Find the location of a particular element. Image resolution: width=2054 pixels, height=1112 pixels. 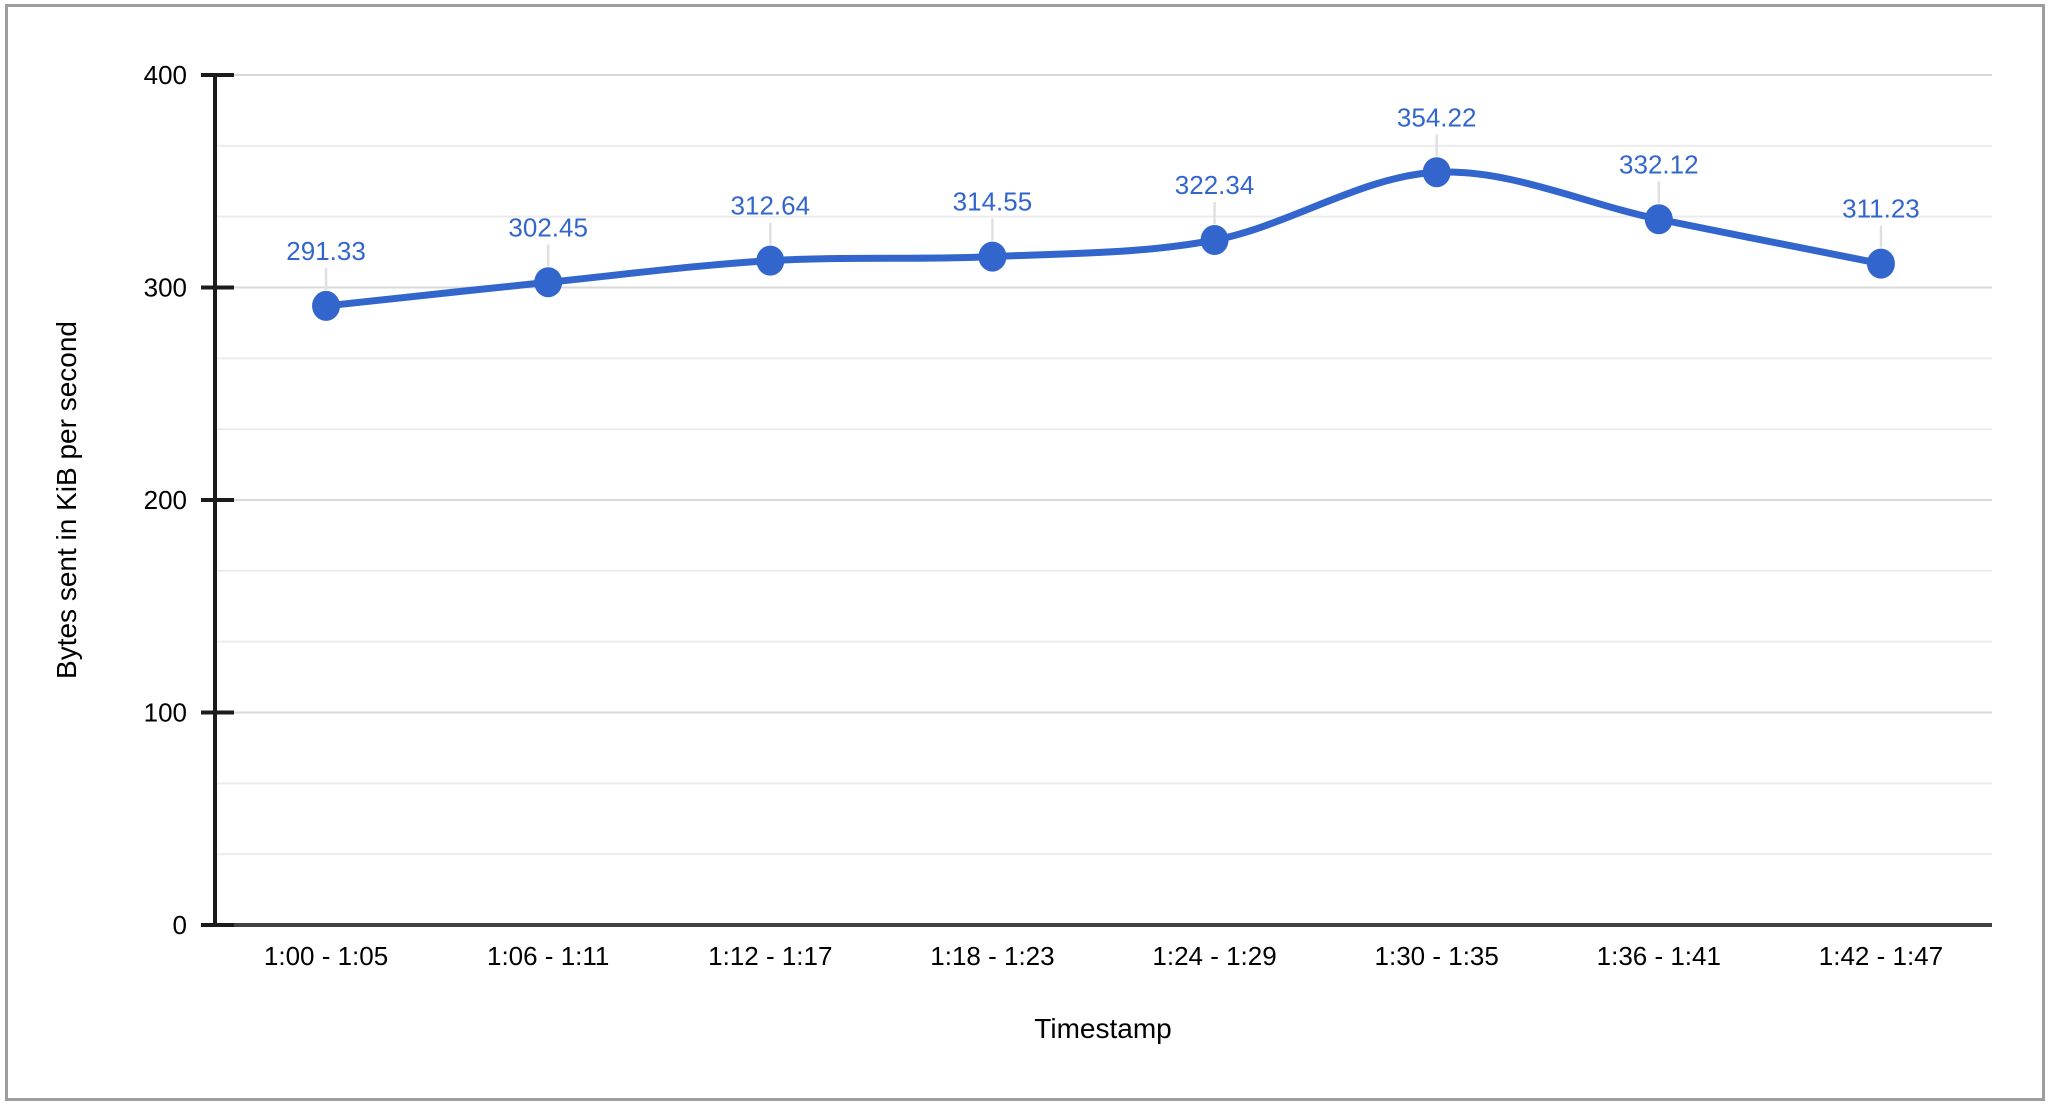

data-point-label: 322.34 is located at coordinates (1215, 185).